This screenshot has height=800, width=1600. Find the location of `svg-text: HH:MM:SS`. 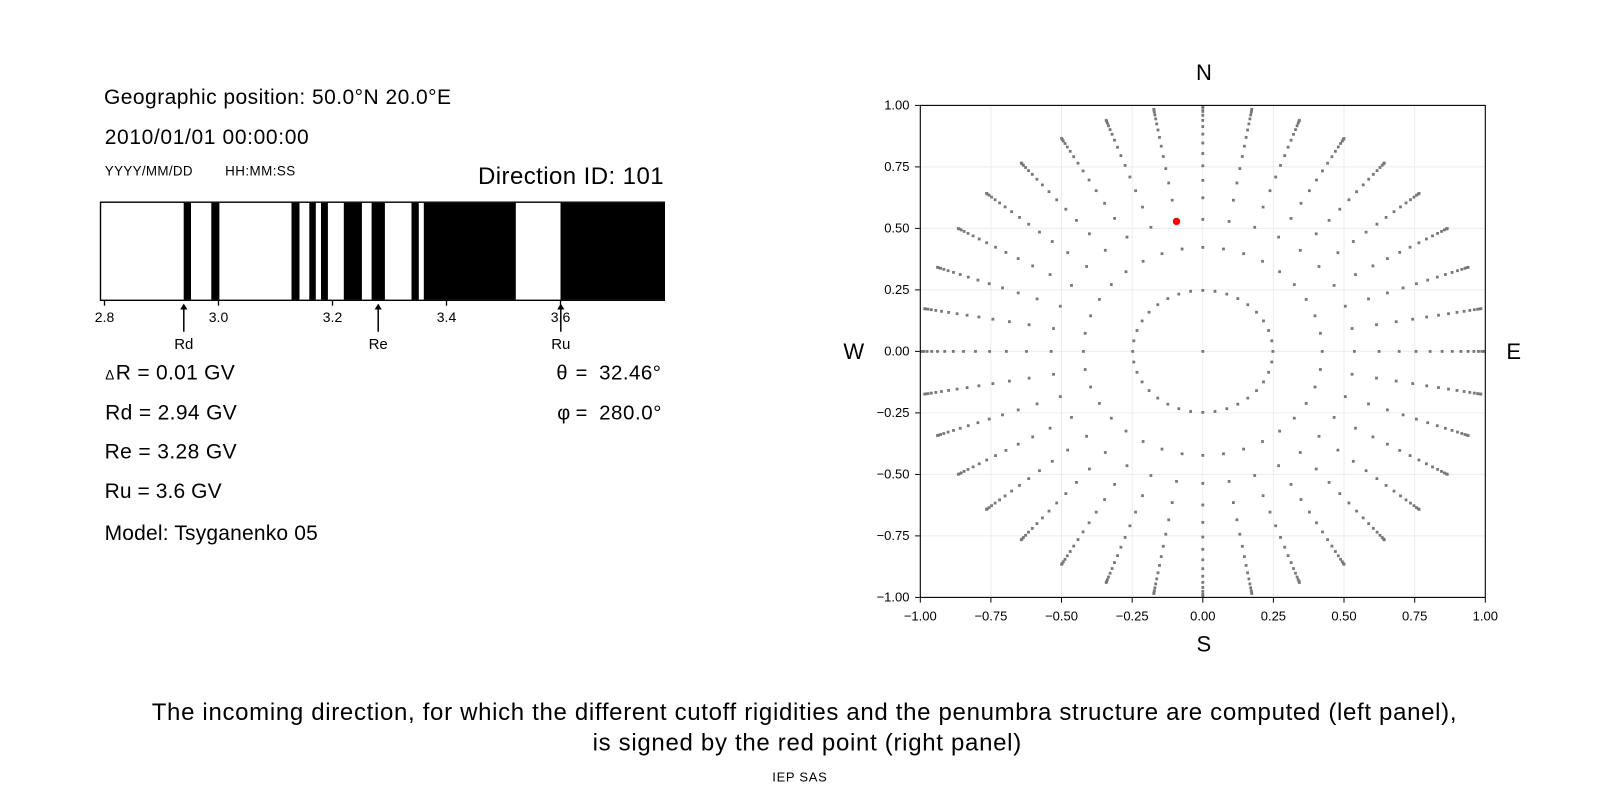

svg-text: HH:MM:SS is located at coordinates (260, 170).